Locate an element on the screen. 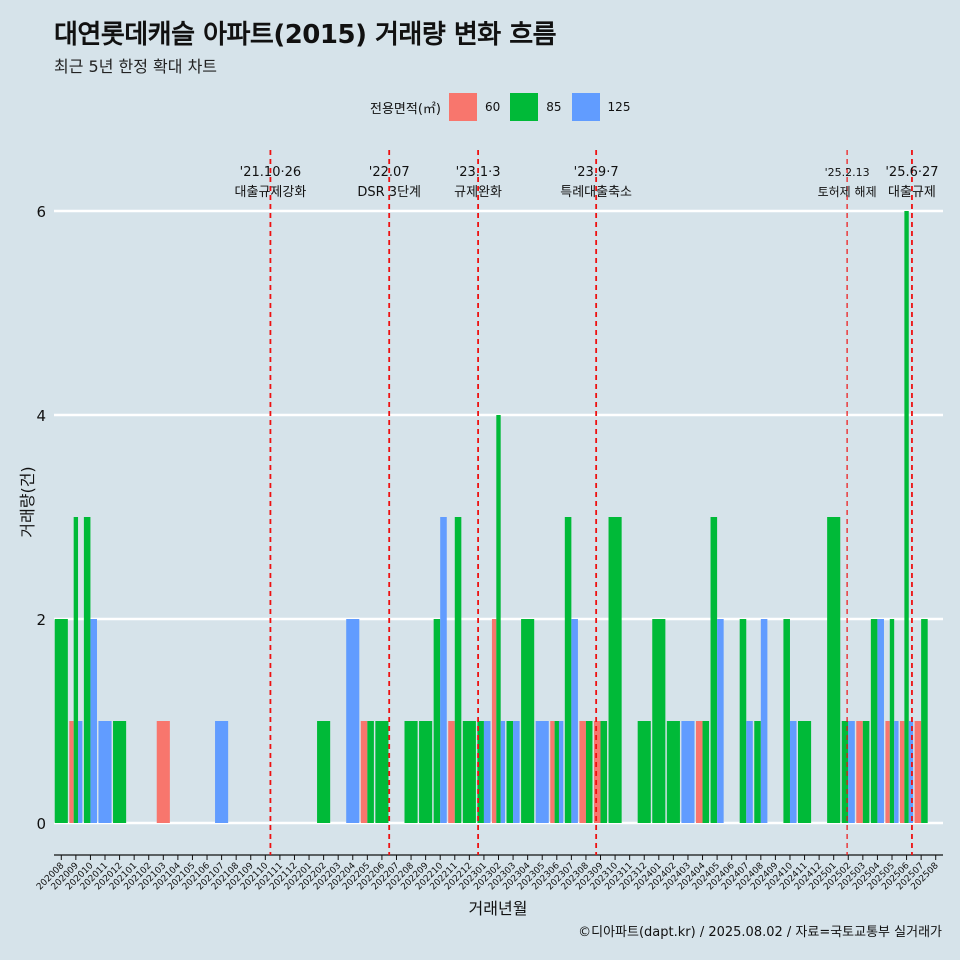 This screenshot has width=960, height=960. legend: 전용면적(㎡) 60 85 125 is located at coordinates (505, 107).